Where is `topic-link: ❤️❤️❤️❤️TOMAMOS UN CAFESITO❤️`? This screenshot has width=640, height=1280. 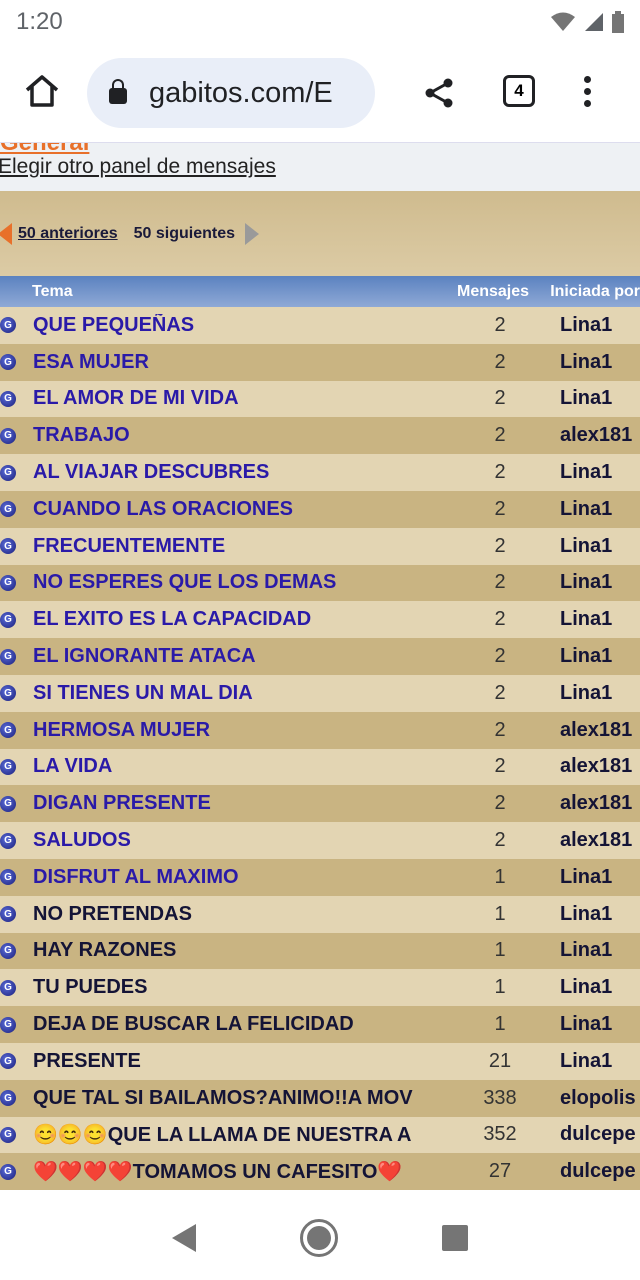 topic-link: ❤️❤️❤️❤️TOMAMOS UN CAFESITO❤️ is located at coordinates (218, 1172).